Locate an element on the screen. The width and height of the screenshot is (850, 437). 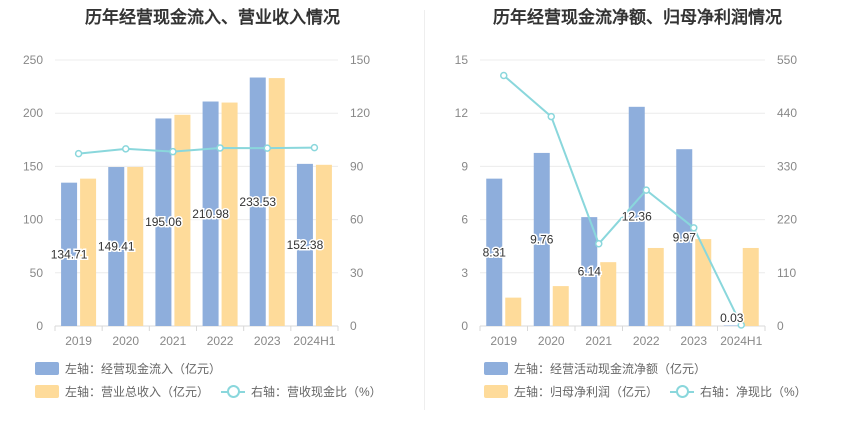
bar-data-label: 134.71 is located at coordinates (69, 254).